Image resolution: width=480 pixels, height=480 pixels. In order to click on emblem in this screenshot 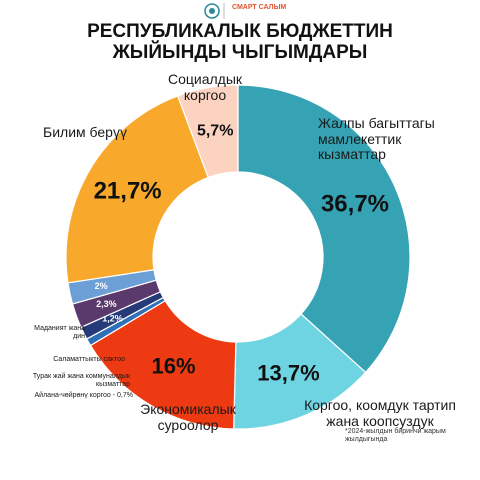, I will do `click(212, 11)`.